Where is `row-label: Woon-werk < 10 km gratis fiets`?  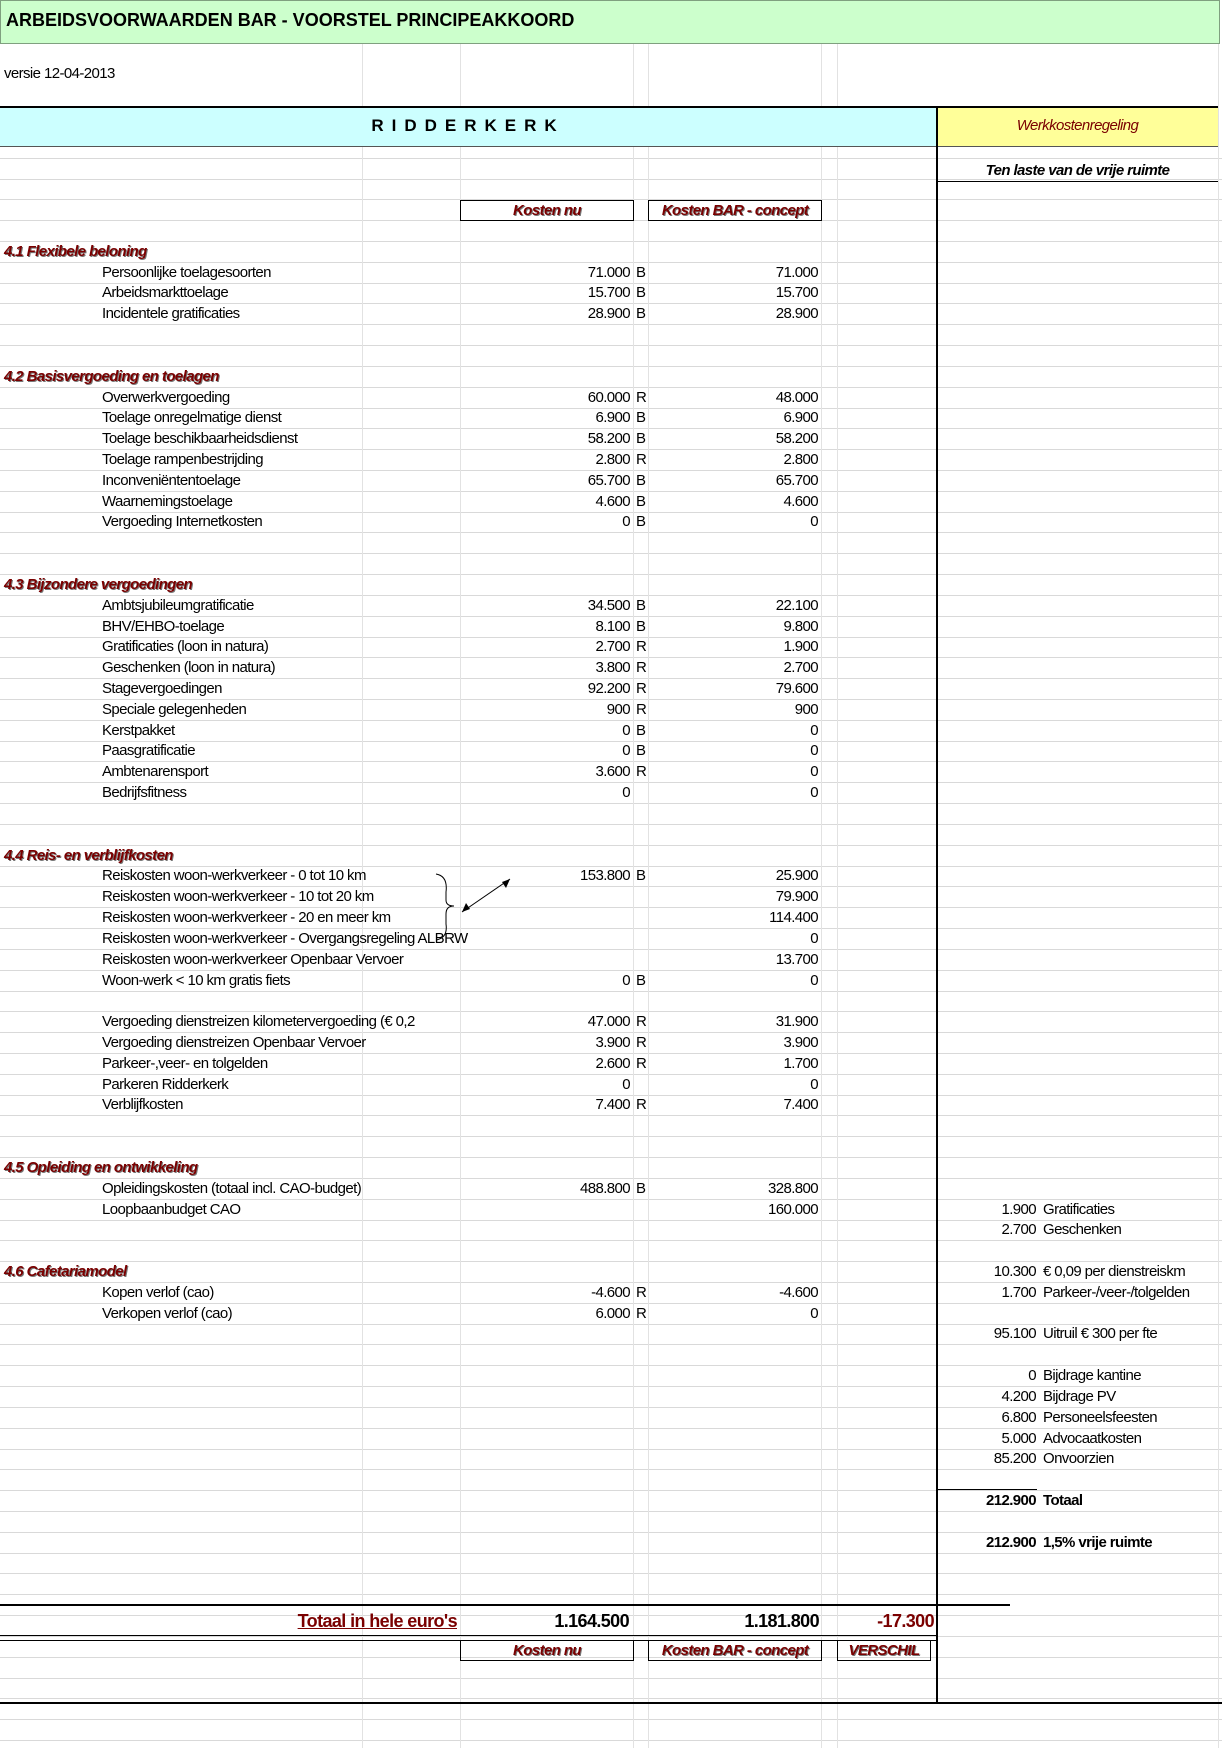 row-label: Woon-werk < 10 km gratis fiets is located at coordinates (196, 980).